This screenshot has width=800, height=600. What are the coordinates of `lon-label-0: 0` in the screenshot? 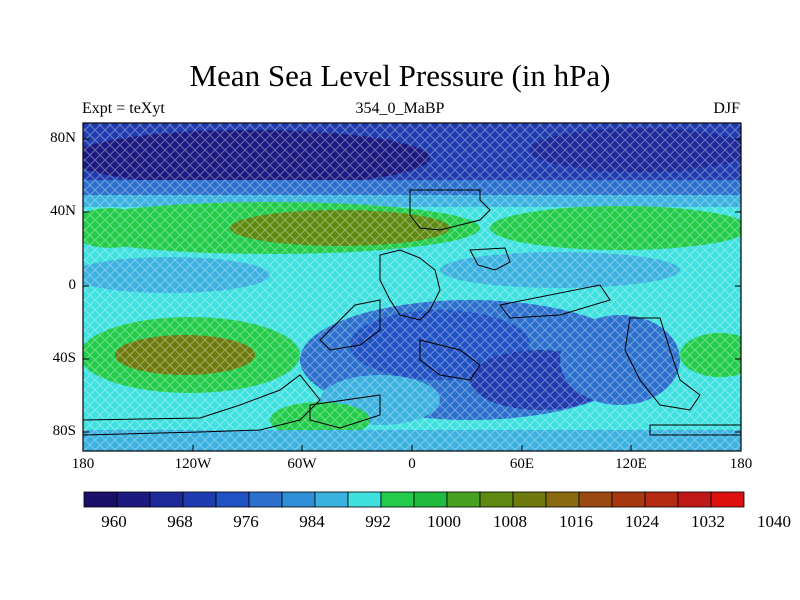 It's located at (412, 464).